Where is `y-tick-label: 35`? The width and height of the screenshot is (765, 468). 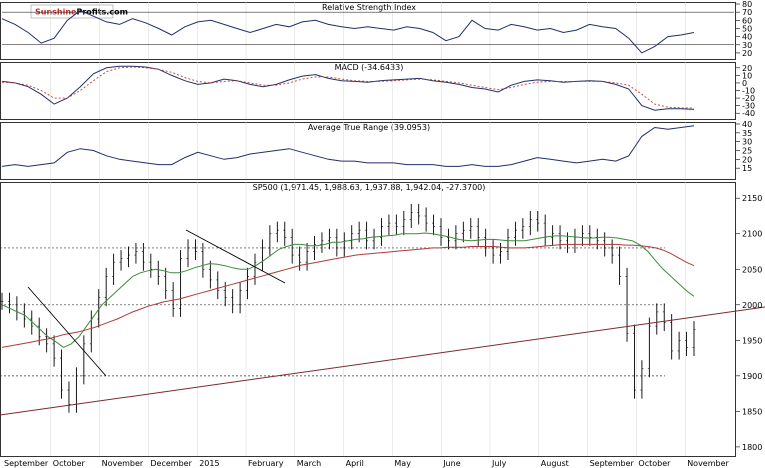 y-tick-label: 35 is located at coordinates (747, 133).